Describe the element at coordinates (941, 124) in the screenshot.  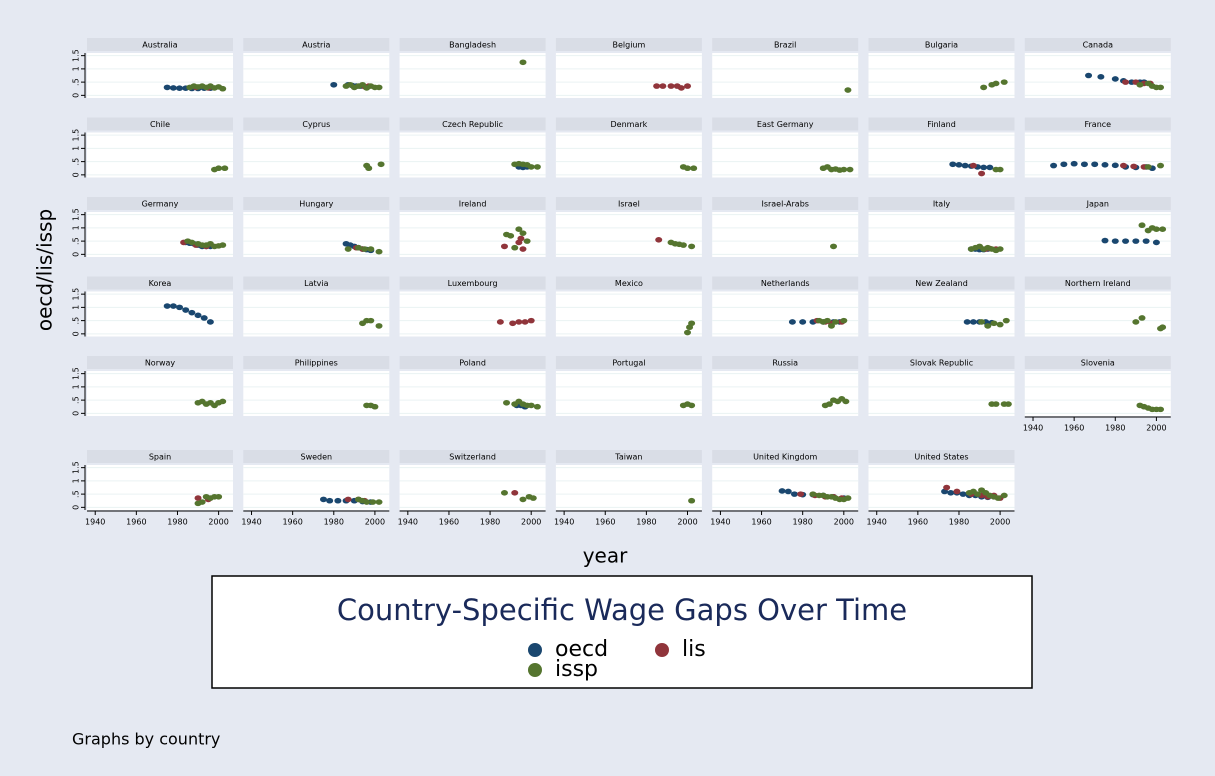
I see `panel-title: Finland` at that location.